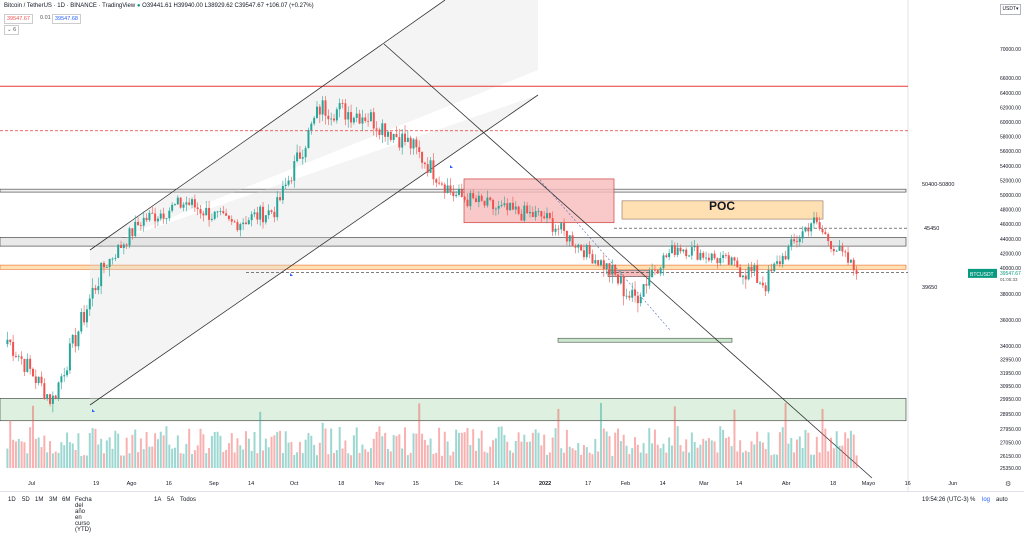 The width and height of the screenshot is (1024, 533). Describe the element at coordinates (986, 500) in the screenshot. I see `log-toggle: log` at that location.